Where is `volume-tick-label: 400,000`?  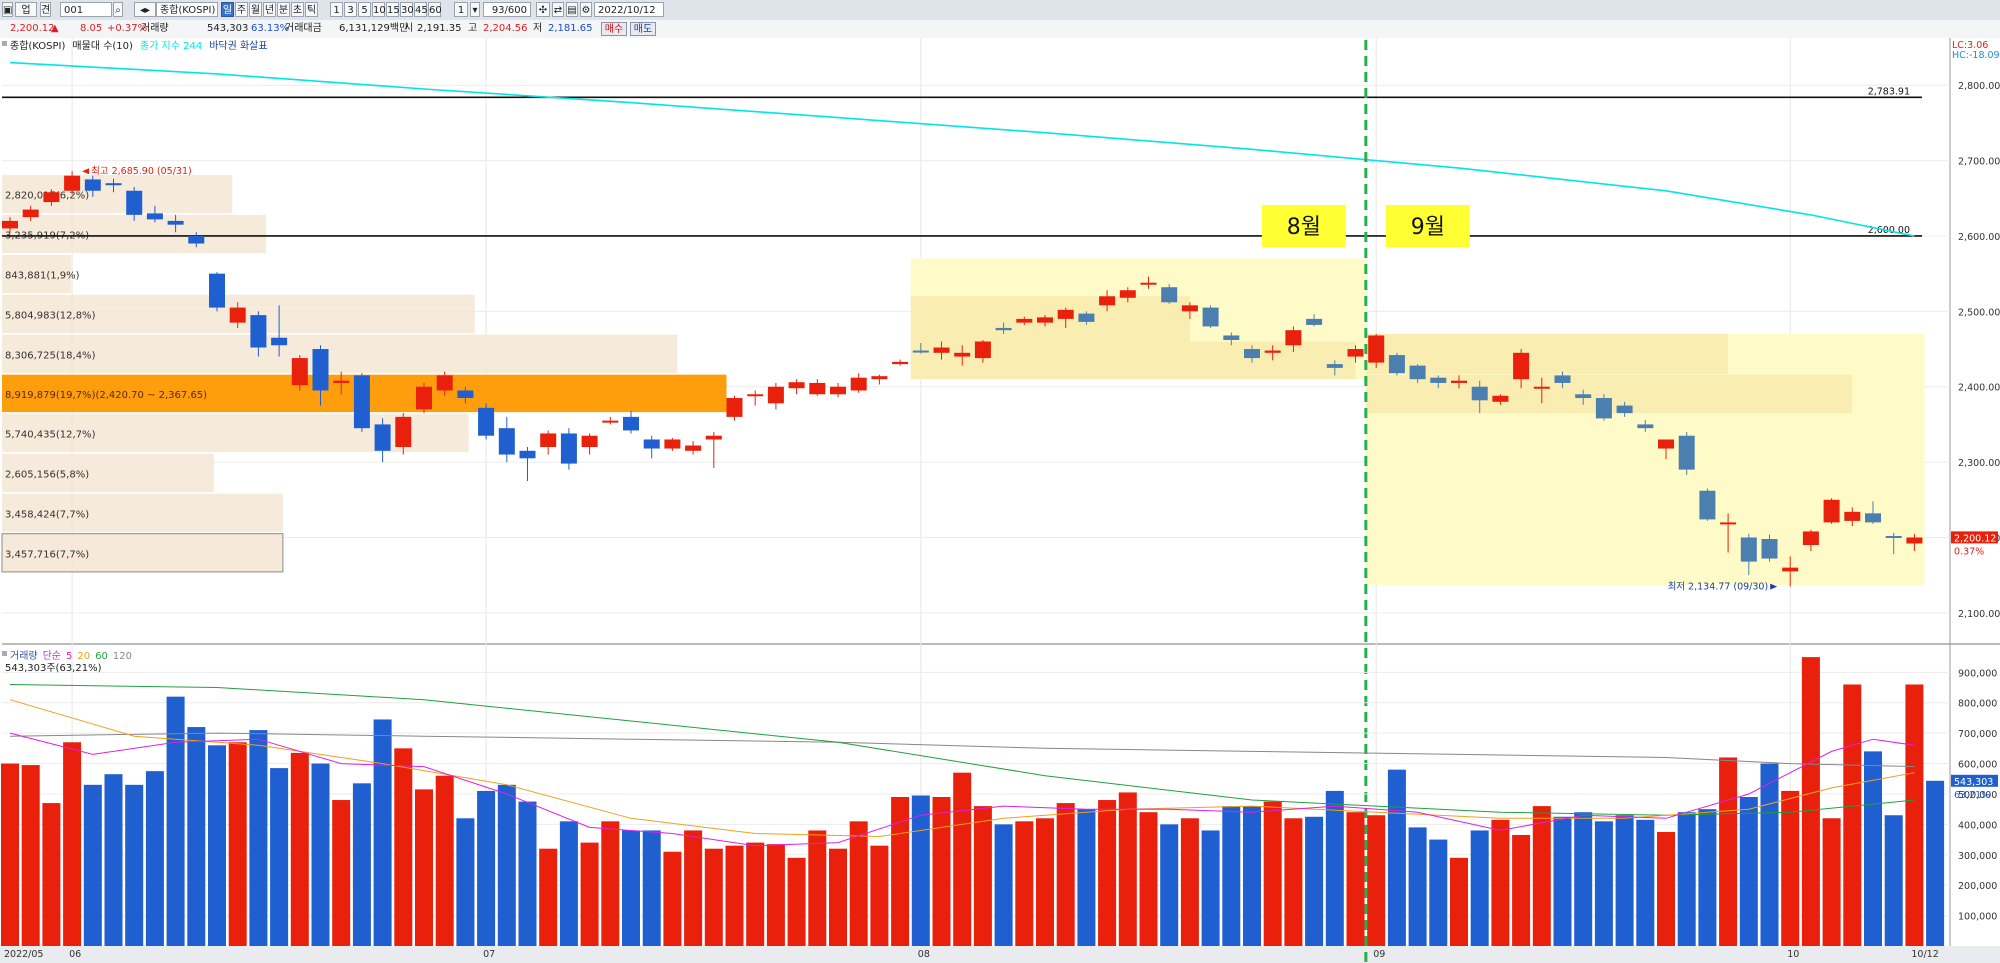 volume-tick-label: 400,000 is located at coordinates (1977, 825).